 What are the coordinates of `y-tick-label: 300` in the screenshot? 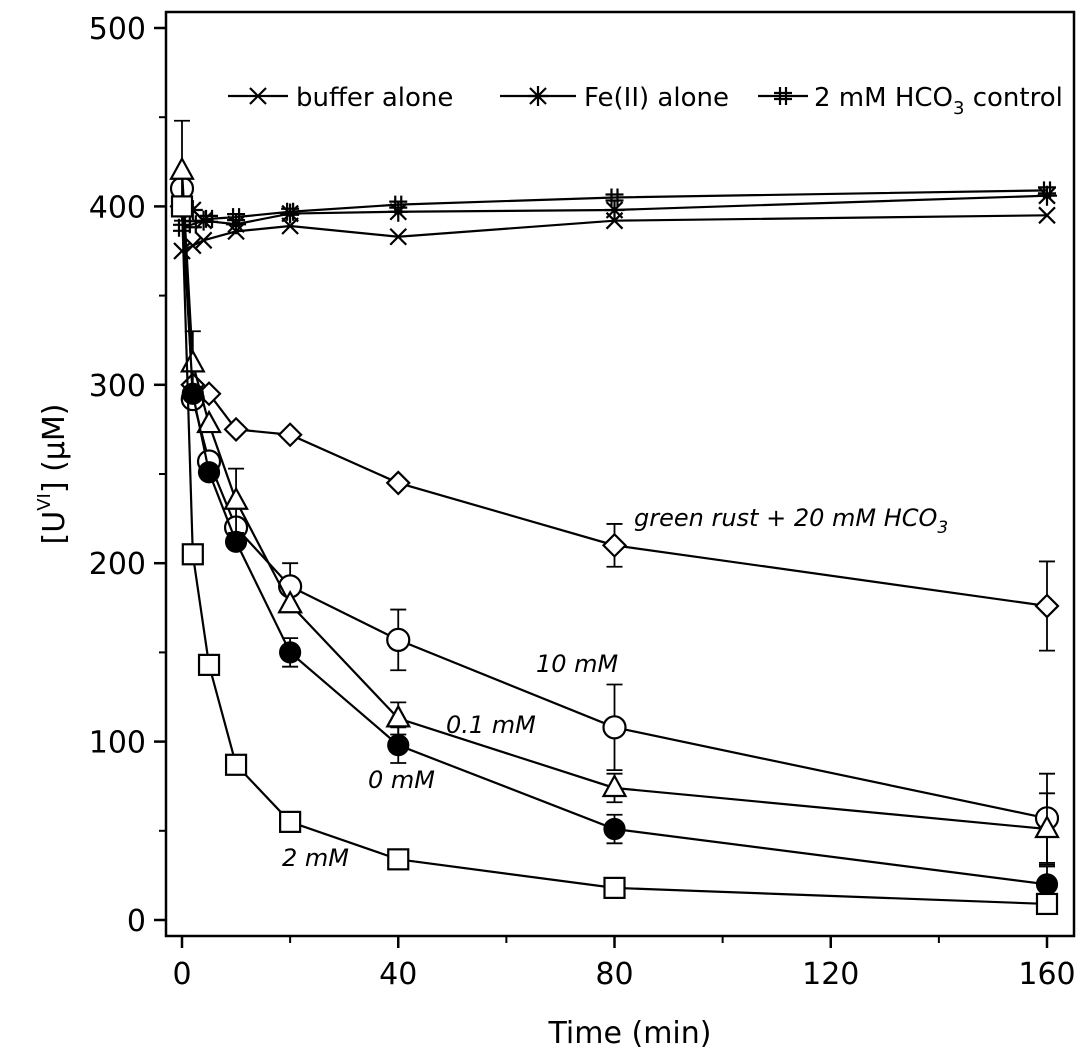 It's located at (117, 386).